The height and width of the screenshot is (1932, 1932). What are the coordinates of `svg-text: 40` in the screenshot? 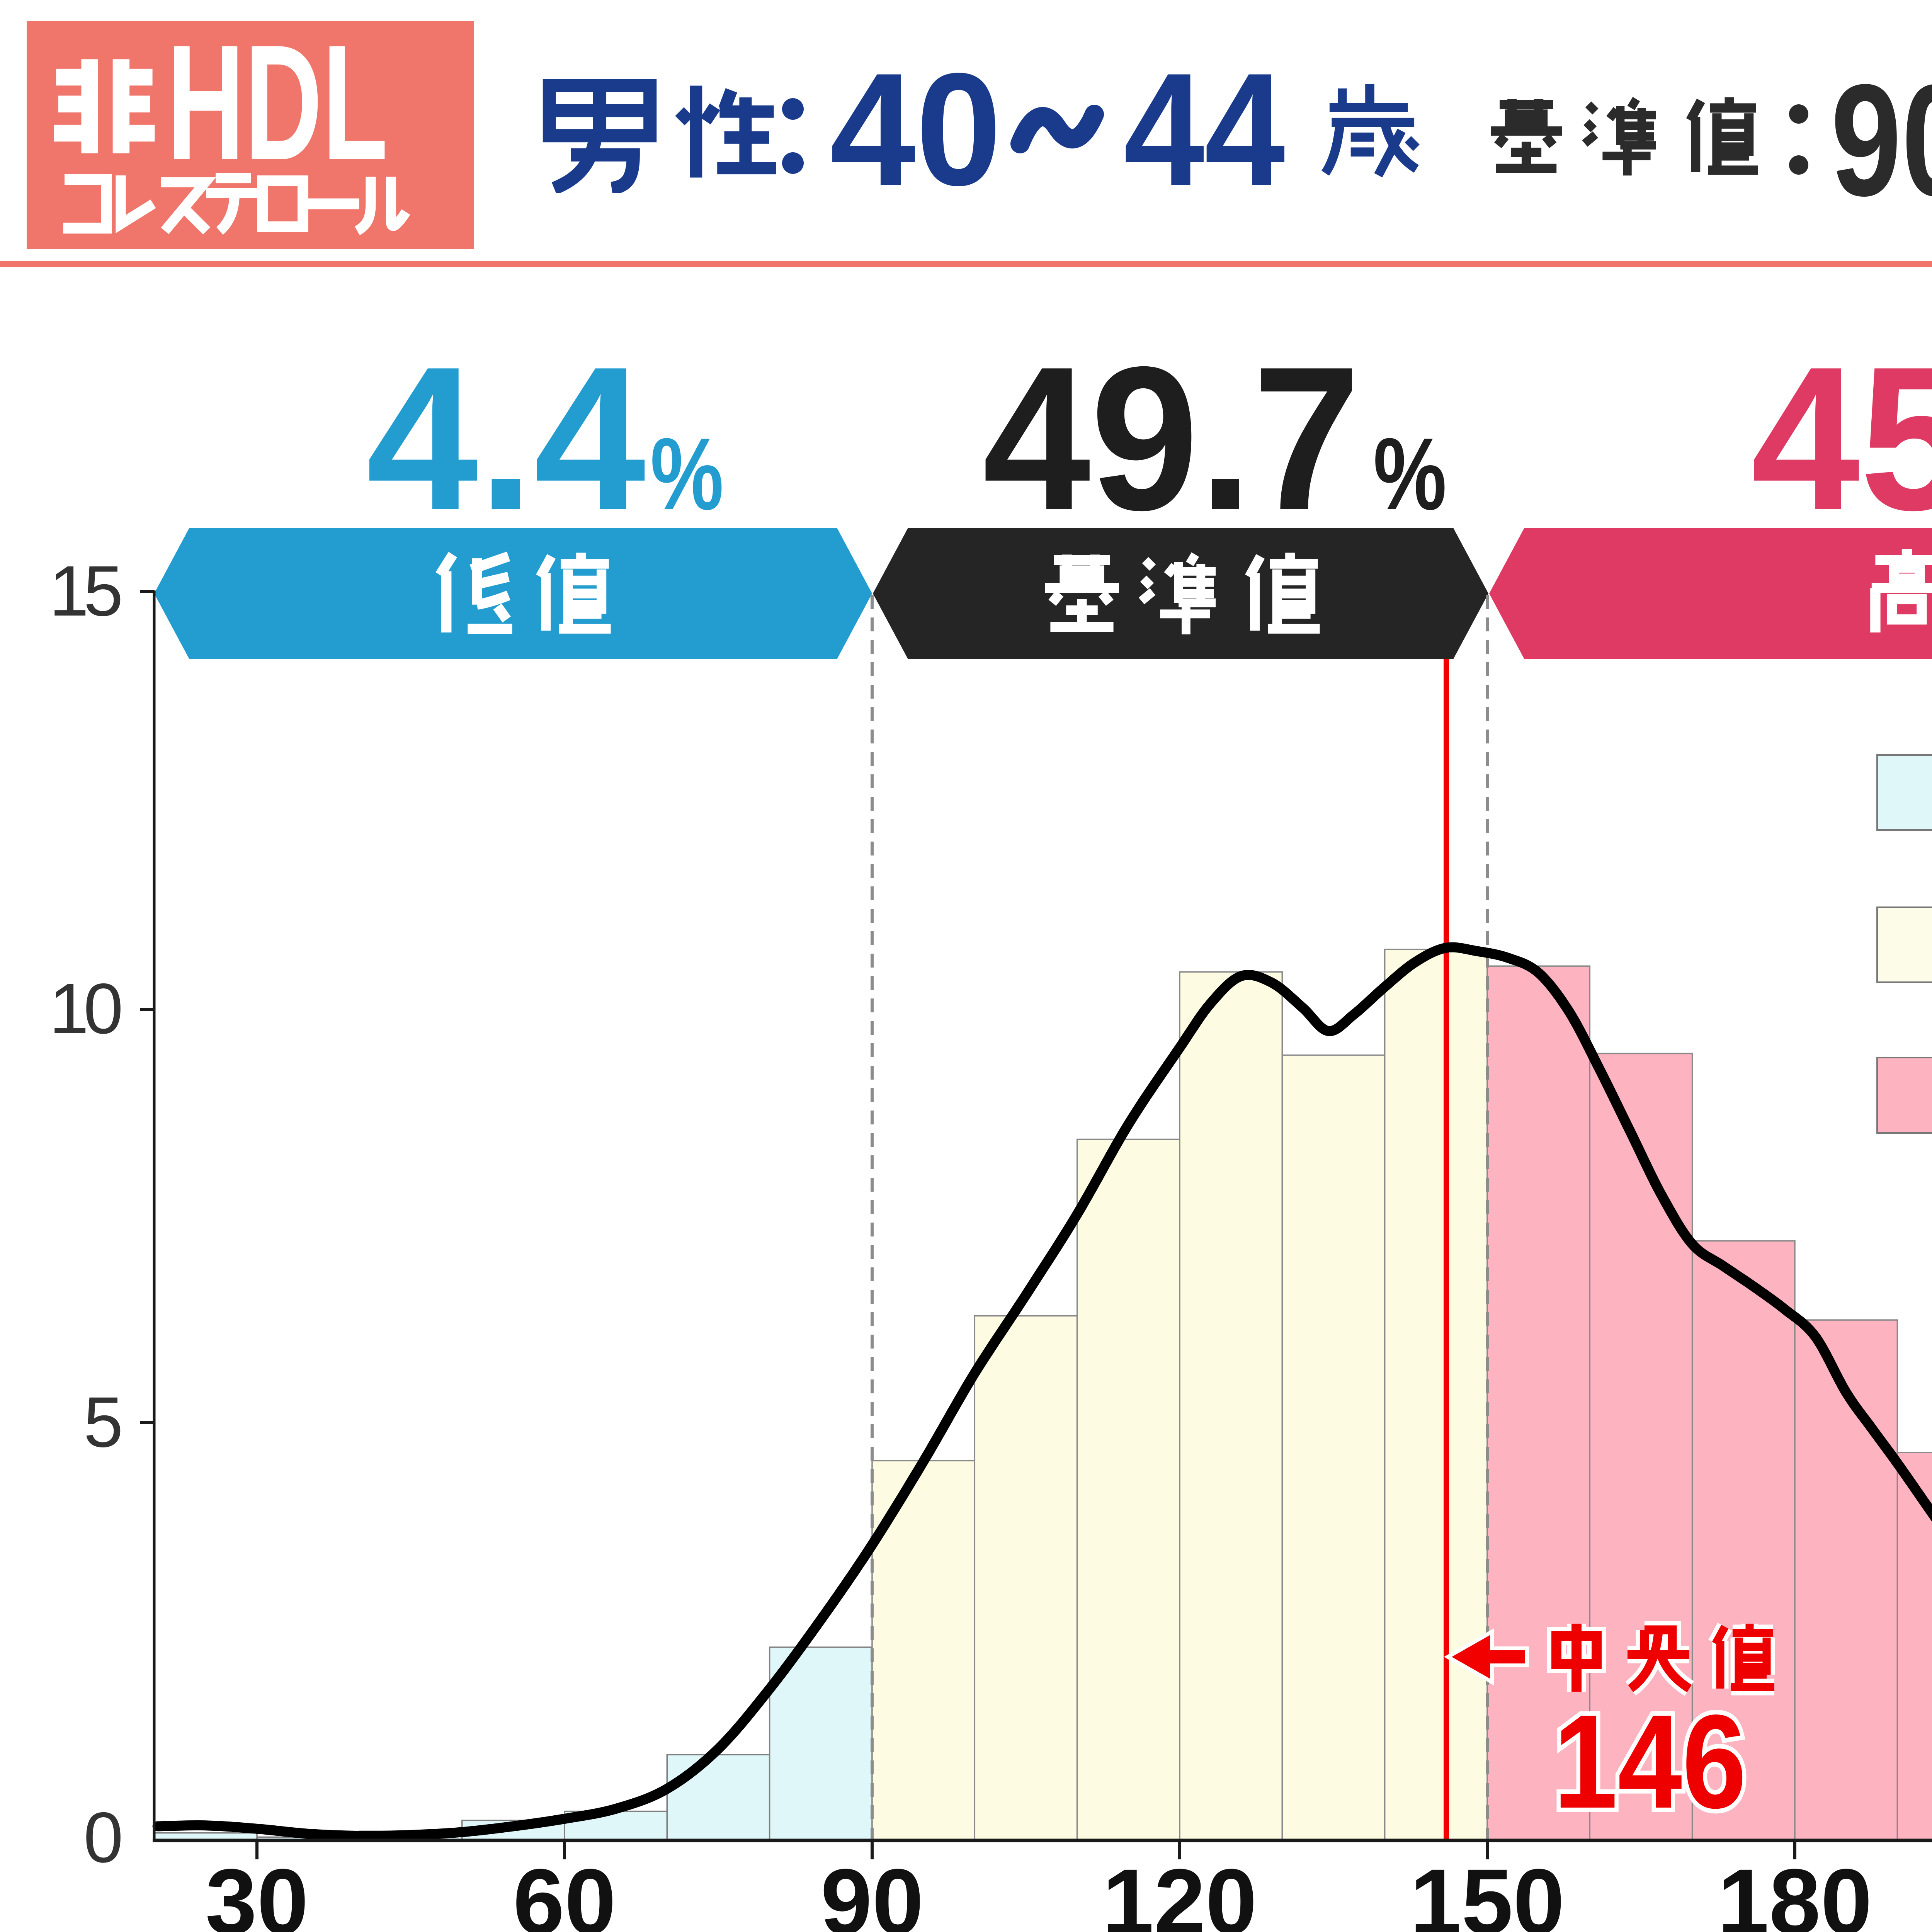 It's located at (916, 129).